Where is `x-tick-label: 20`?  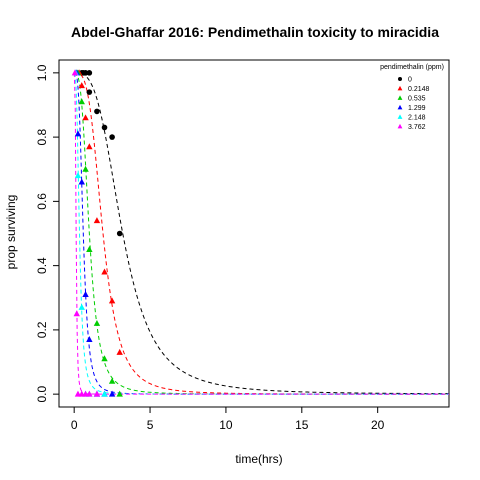 x-tick-label: 20 is located at coordinates (378, 425).